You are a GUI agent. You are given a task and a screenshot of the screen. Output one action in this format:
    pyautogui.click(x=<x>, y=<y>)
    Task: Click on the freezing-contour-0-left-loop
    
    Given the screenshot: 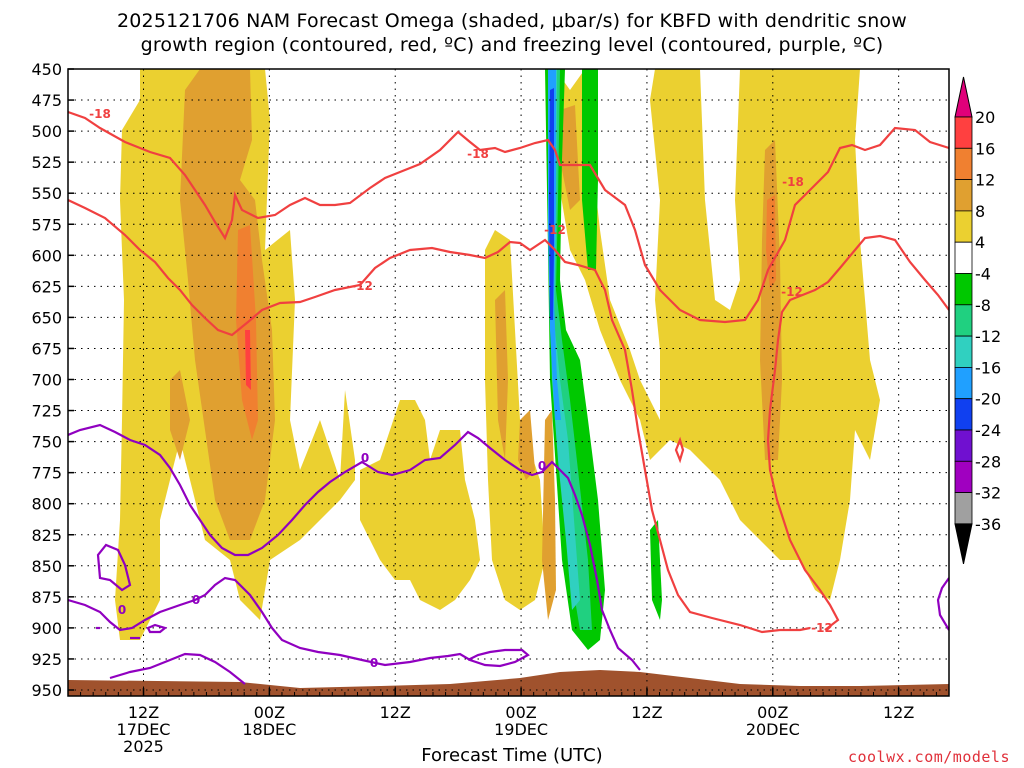 What is the action you would take?
    pyautogui.click(x=114, y=567)
    